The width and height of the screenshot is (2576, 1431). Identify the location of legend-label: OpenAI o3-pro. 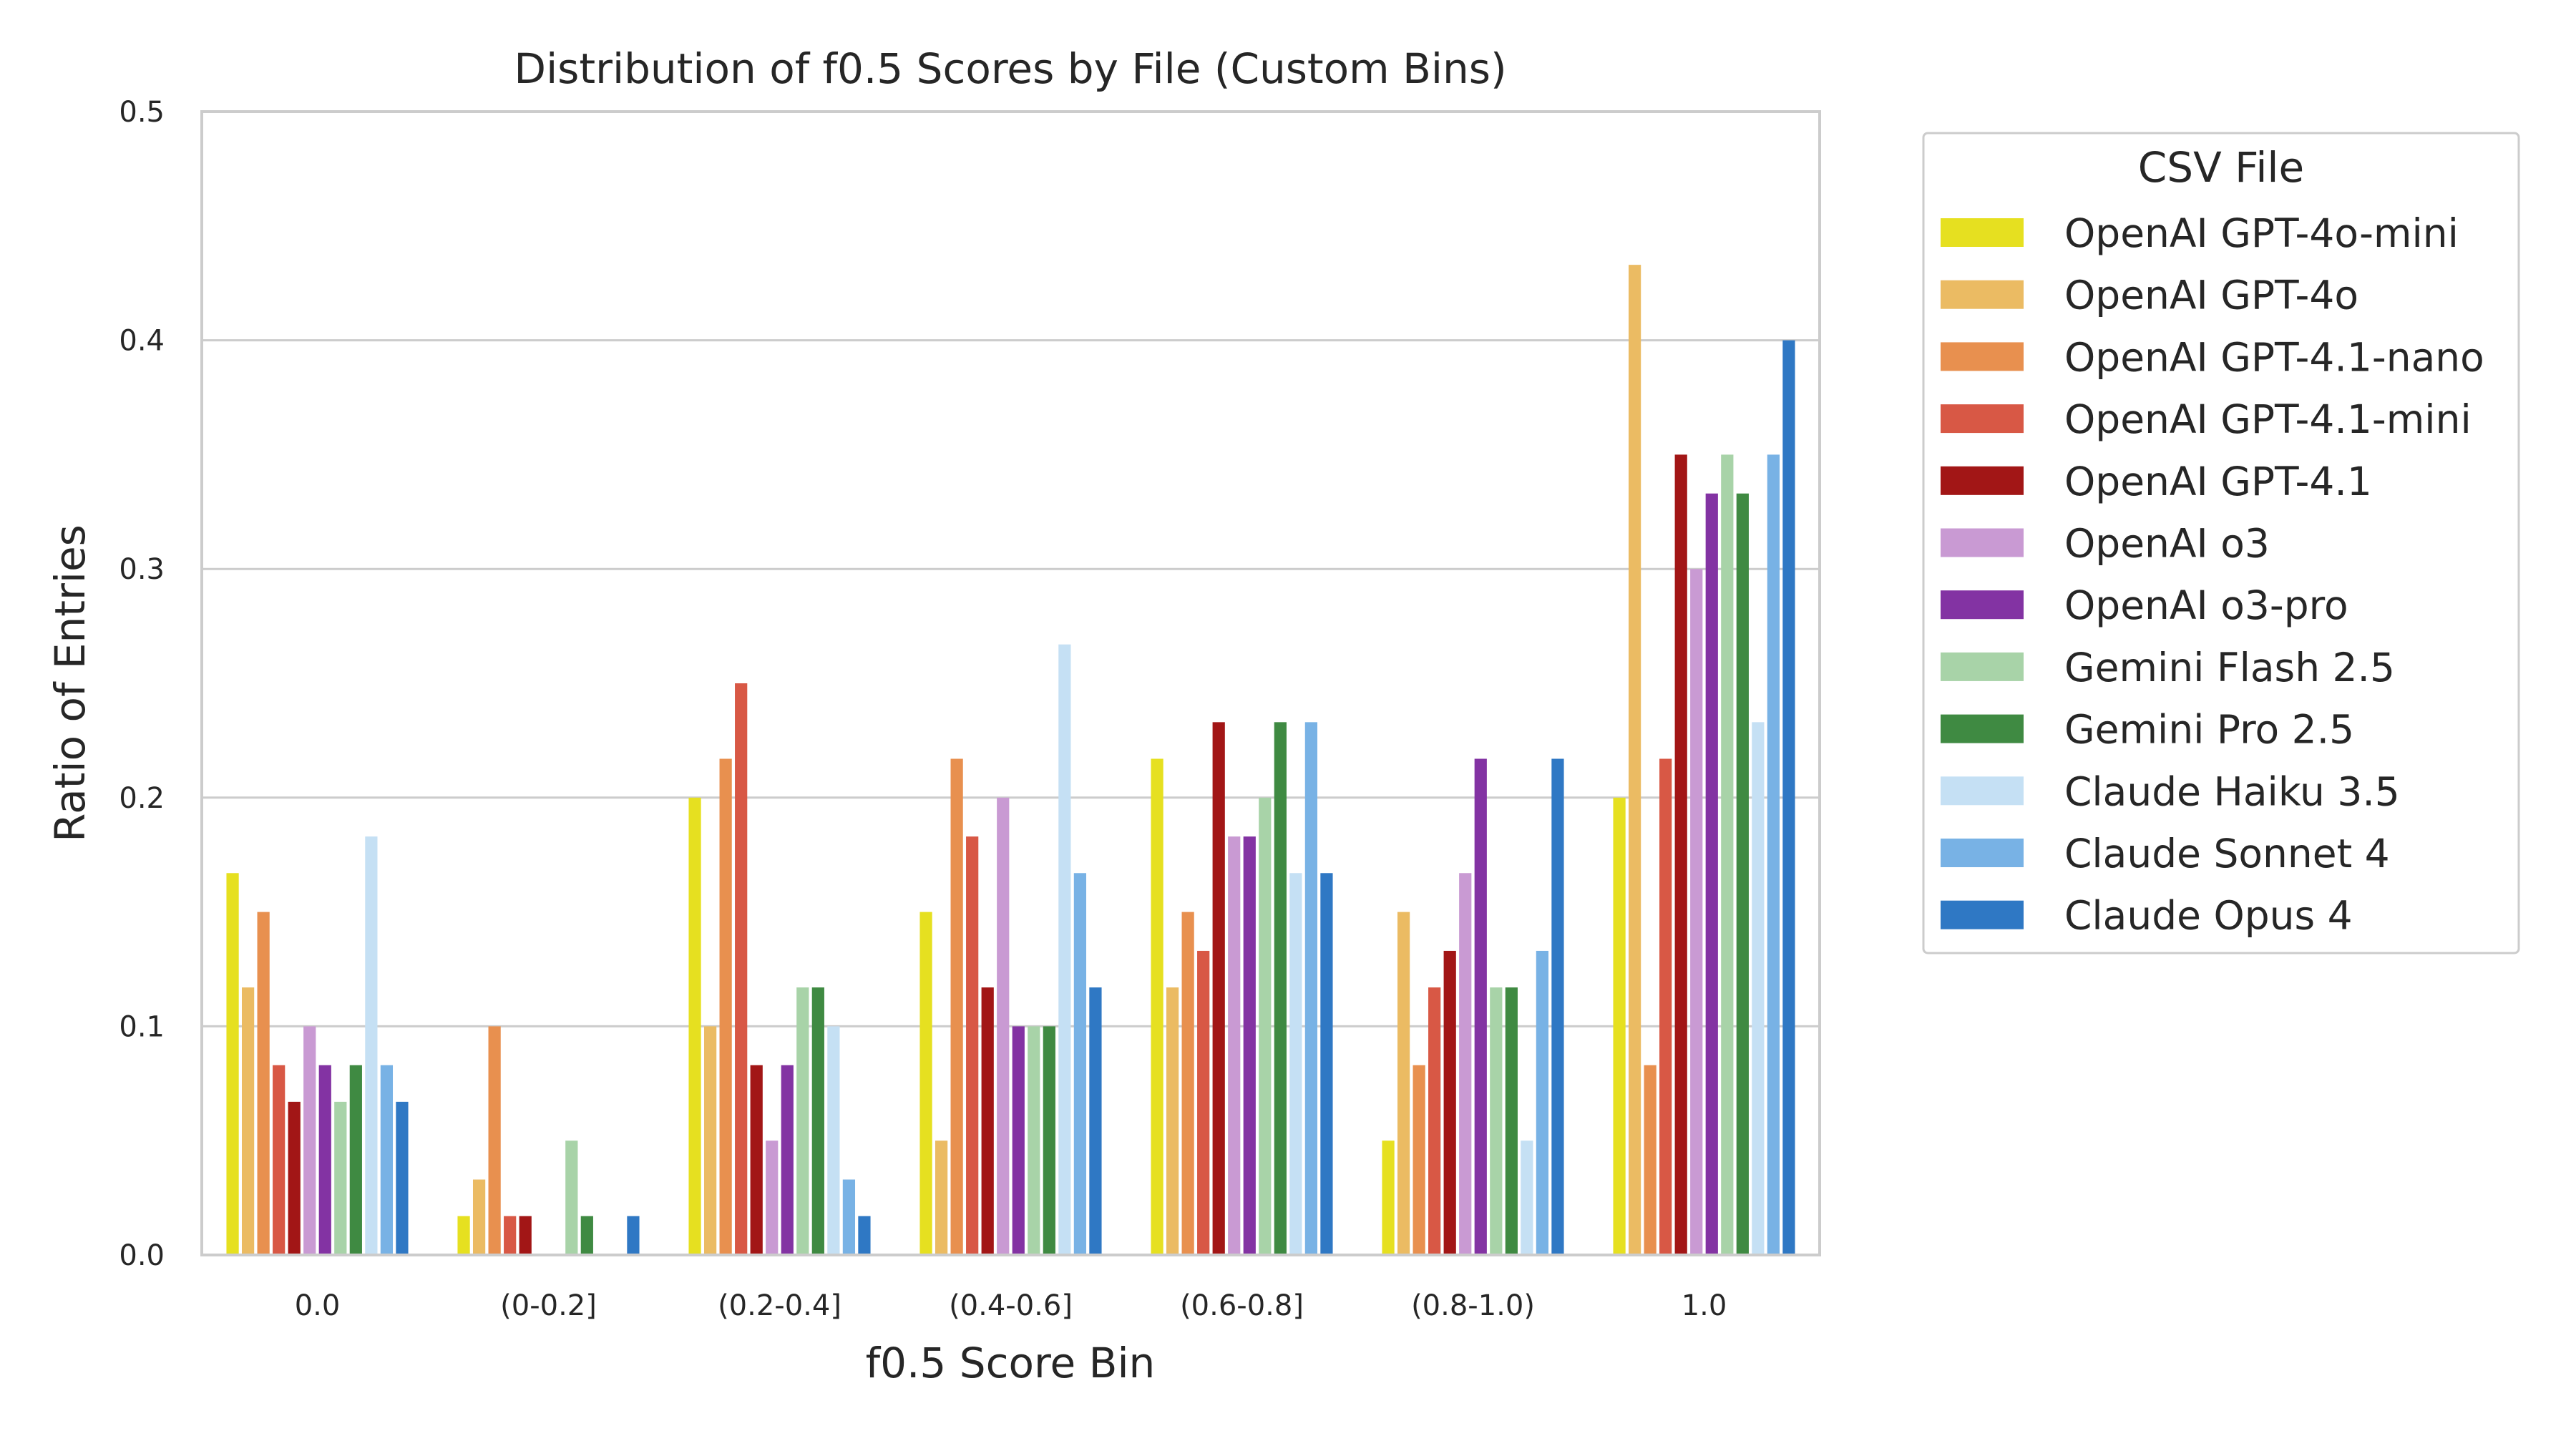
(2206, 605).